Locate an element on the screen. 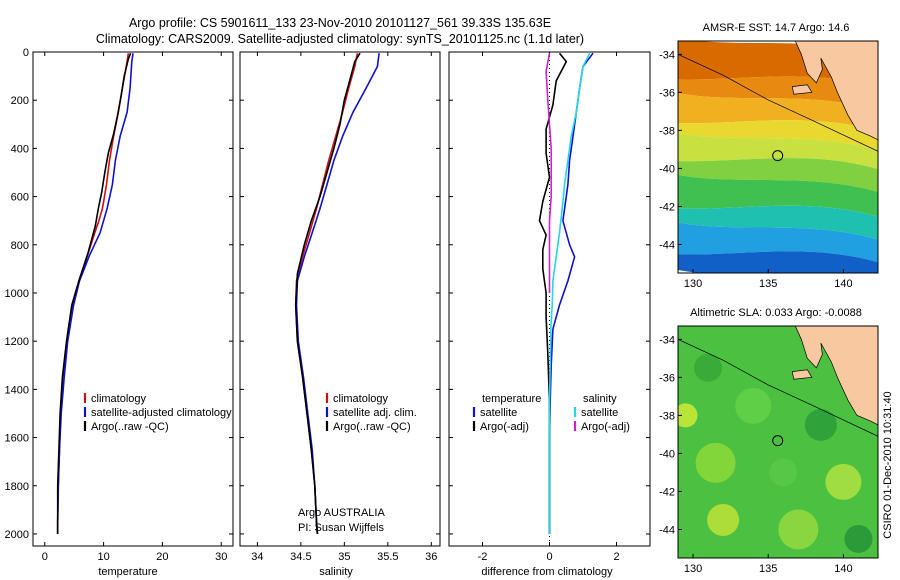  depth-tick-label: 1200 is located at coordinates (17, 342).